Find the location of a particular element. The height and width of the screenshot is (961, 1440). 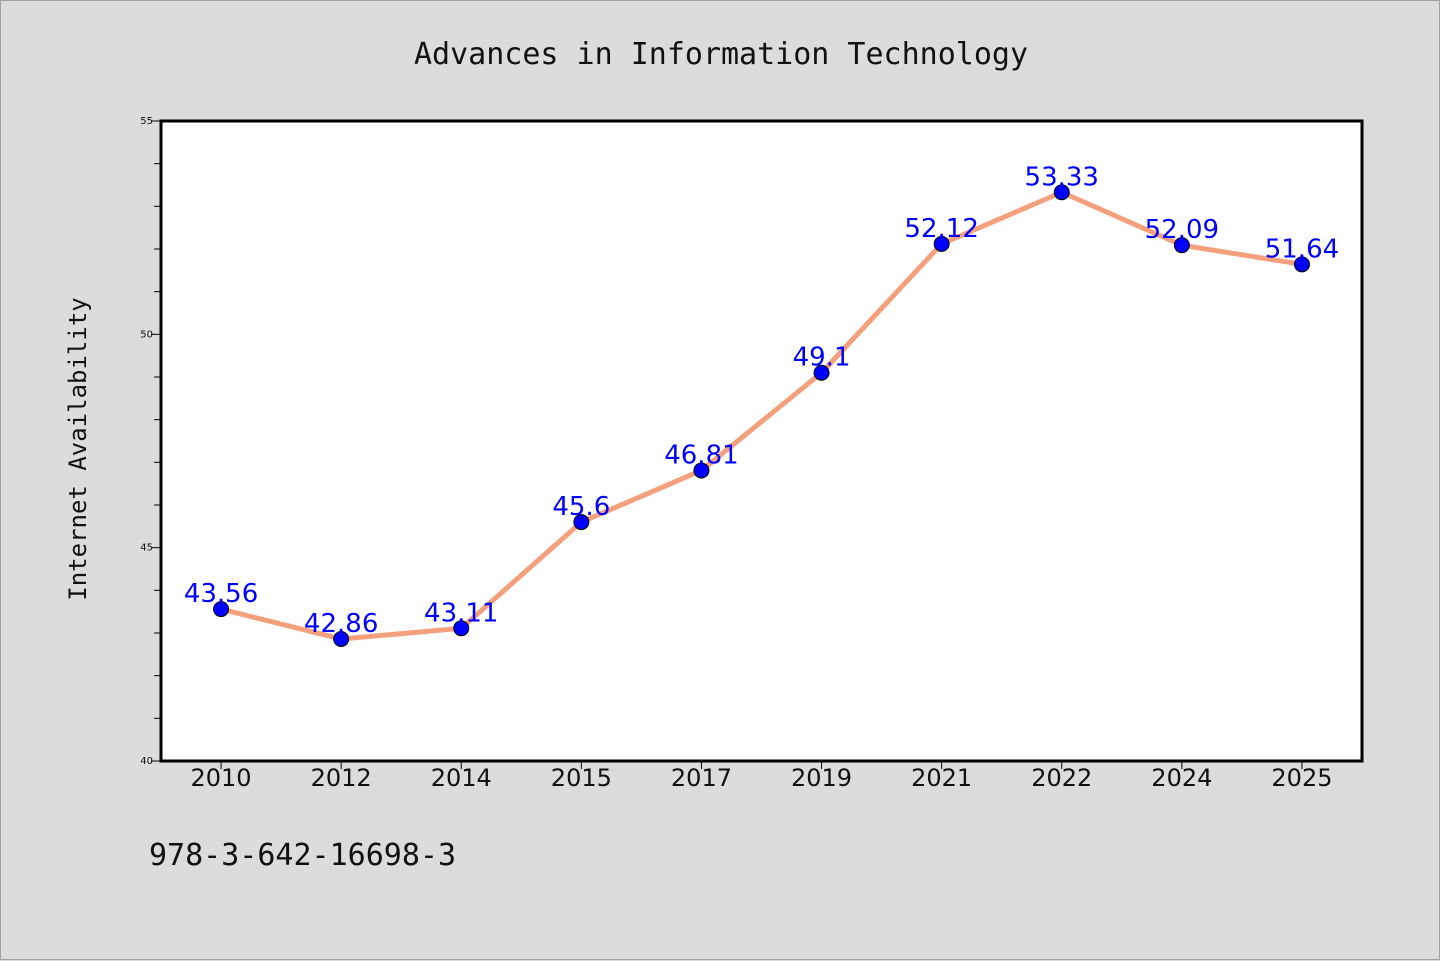

x-tick-label: 2019 is located at coordinates (821, 778).